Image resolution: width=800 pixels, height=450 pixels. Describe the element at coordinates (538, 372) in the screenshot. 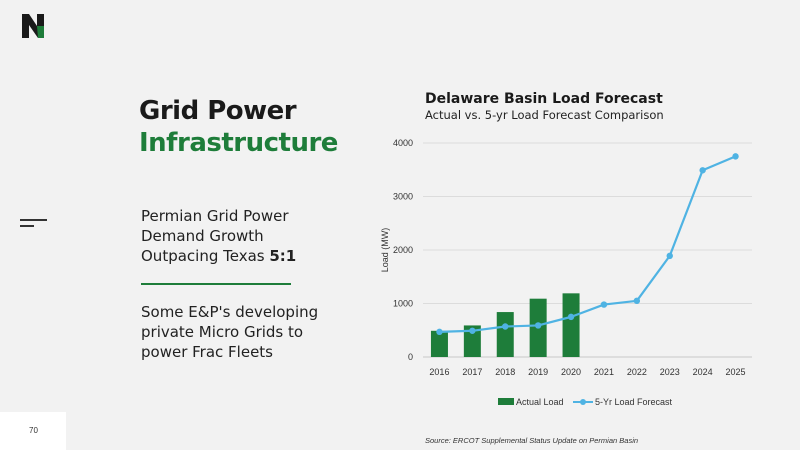

I see `x-tick-label: 2019` at that location.